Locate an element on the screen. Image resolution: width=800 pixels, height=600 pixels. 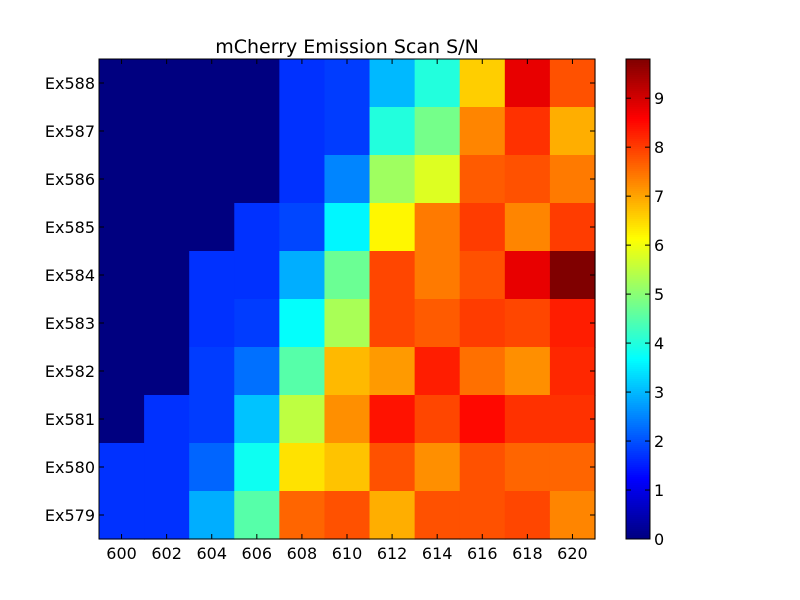
colorbar-tick-label: 9 is located at coordinates (659, 98).